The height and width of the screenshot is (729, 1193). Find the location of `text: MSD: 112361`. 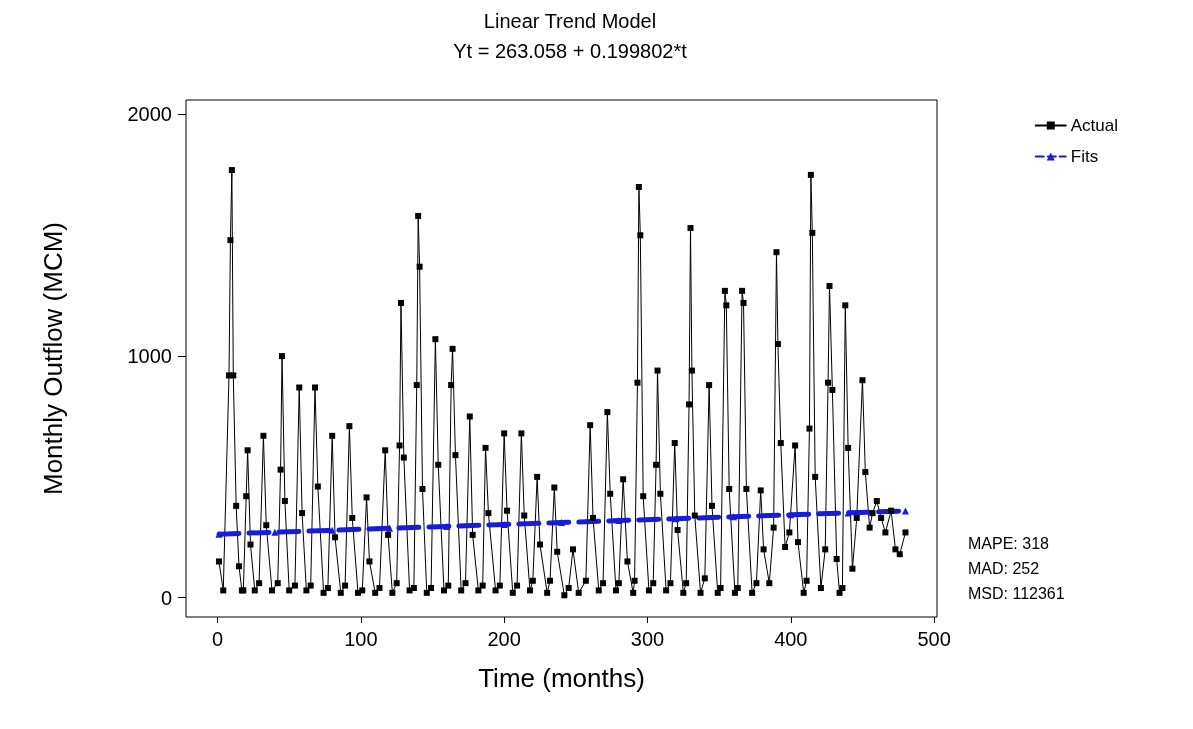

text: MSD: 112361 is located at coordinates (1016, 593).